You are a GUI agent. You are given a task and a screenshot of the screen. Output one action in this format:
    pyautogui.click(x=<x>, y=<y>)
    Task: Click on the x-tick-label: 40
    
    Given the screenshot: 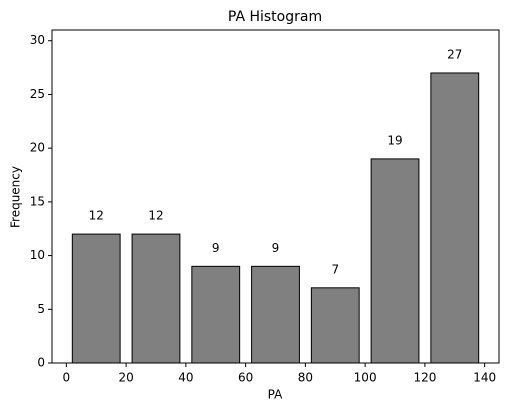 What is the action you would take?
    pyautogui.click(x=185, y=378)
    